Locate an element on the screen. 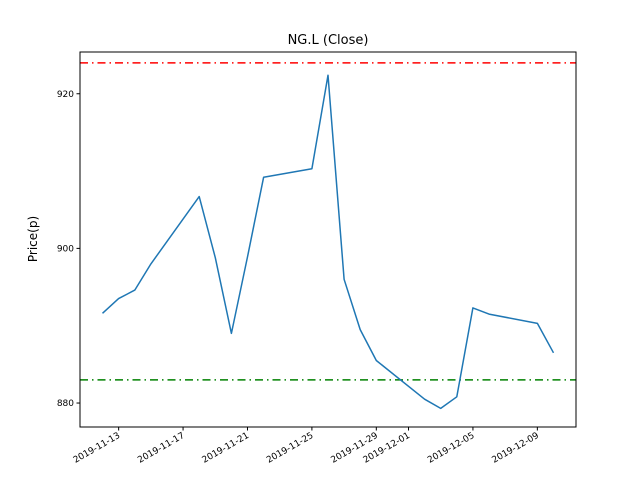 The height and width of the screenshot is (480, 640). x-tick-label: 2019-12-09 is located at coordinates (516, 448).